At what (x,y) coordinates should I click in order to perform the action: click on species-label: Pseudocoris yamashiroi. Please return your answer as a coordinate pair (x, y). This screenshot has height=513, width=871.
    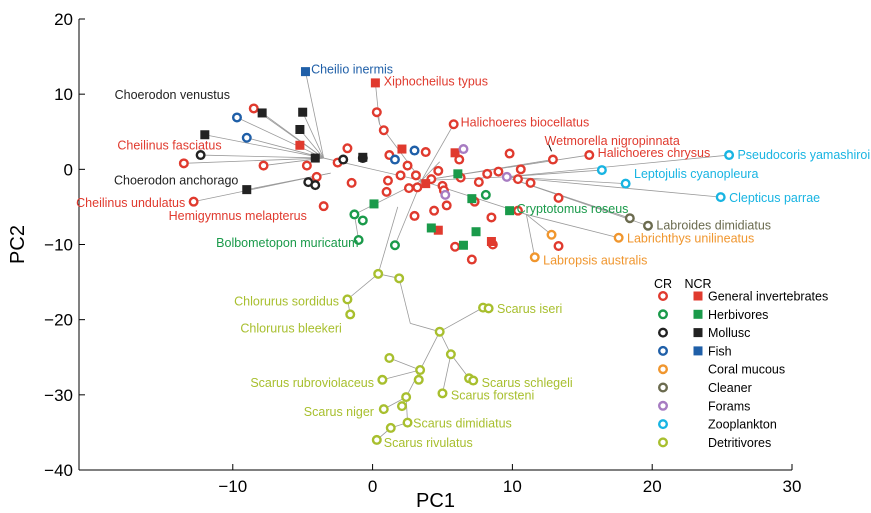
    Looking at the image, I should click on (803, 155).